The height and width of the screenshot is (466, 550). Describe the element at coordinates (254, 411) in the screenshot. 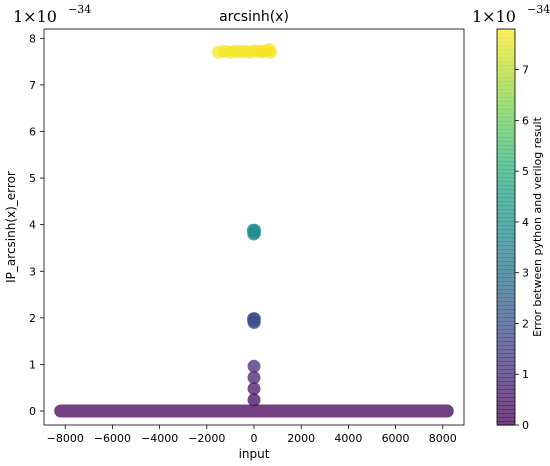

I see `scatter-band-zero` at that location.